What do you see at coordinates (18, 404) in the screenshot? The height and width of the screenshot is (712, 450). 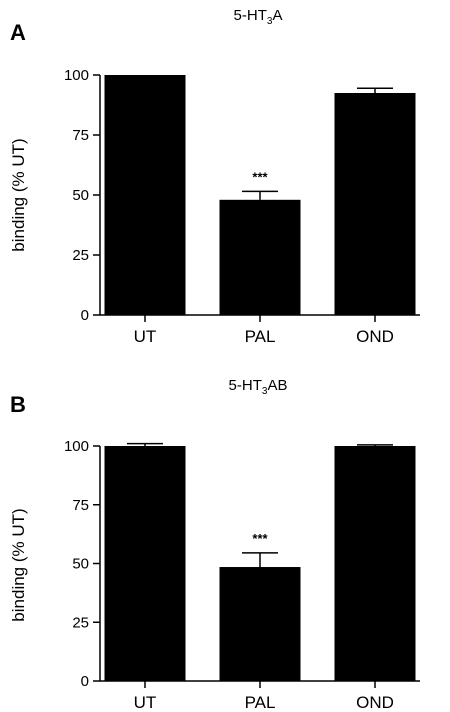 I see `panel-letter: B` at bounding box center [18, 404].